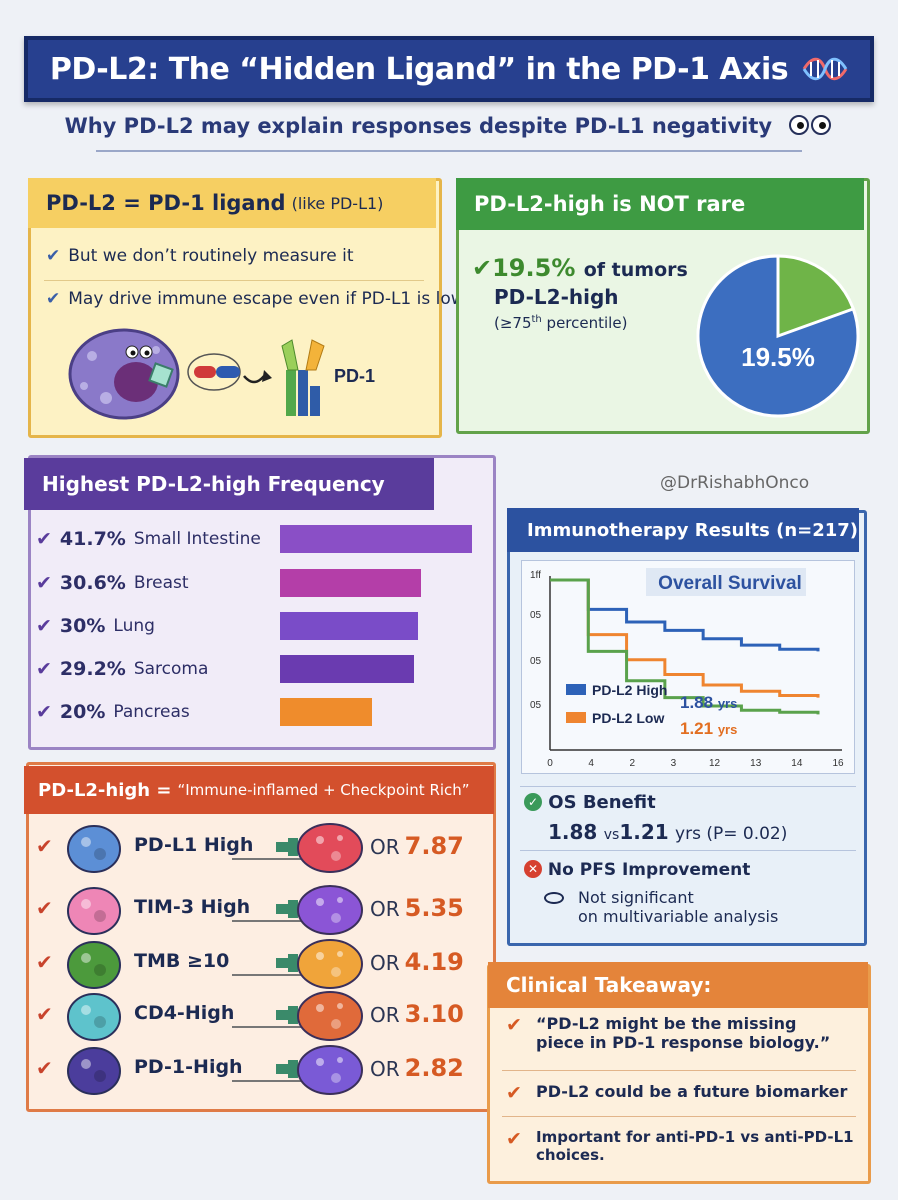 The image size is (898, 1200). I want to click on os-tail: yrs (P= 0.02), so click(731, 834).